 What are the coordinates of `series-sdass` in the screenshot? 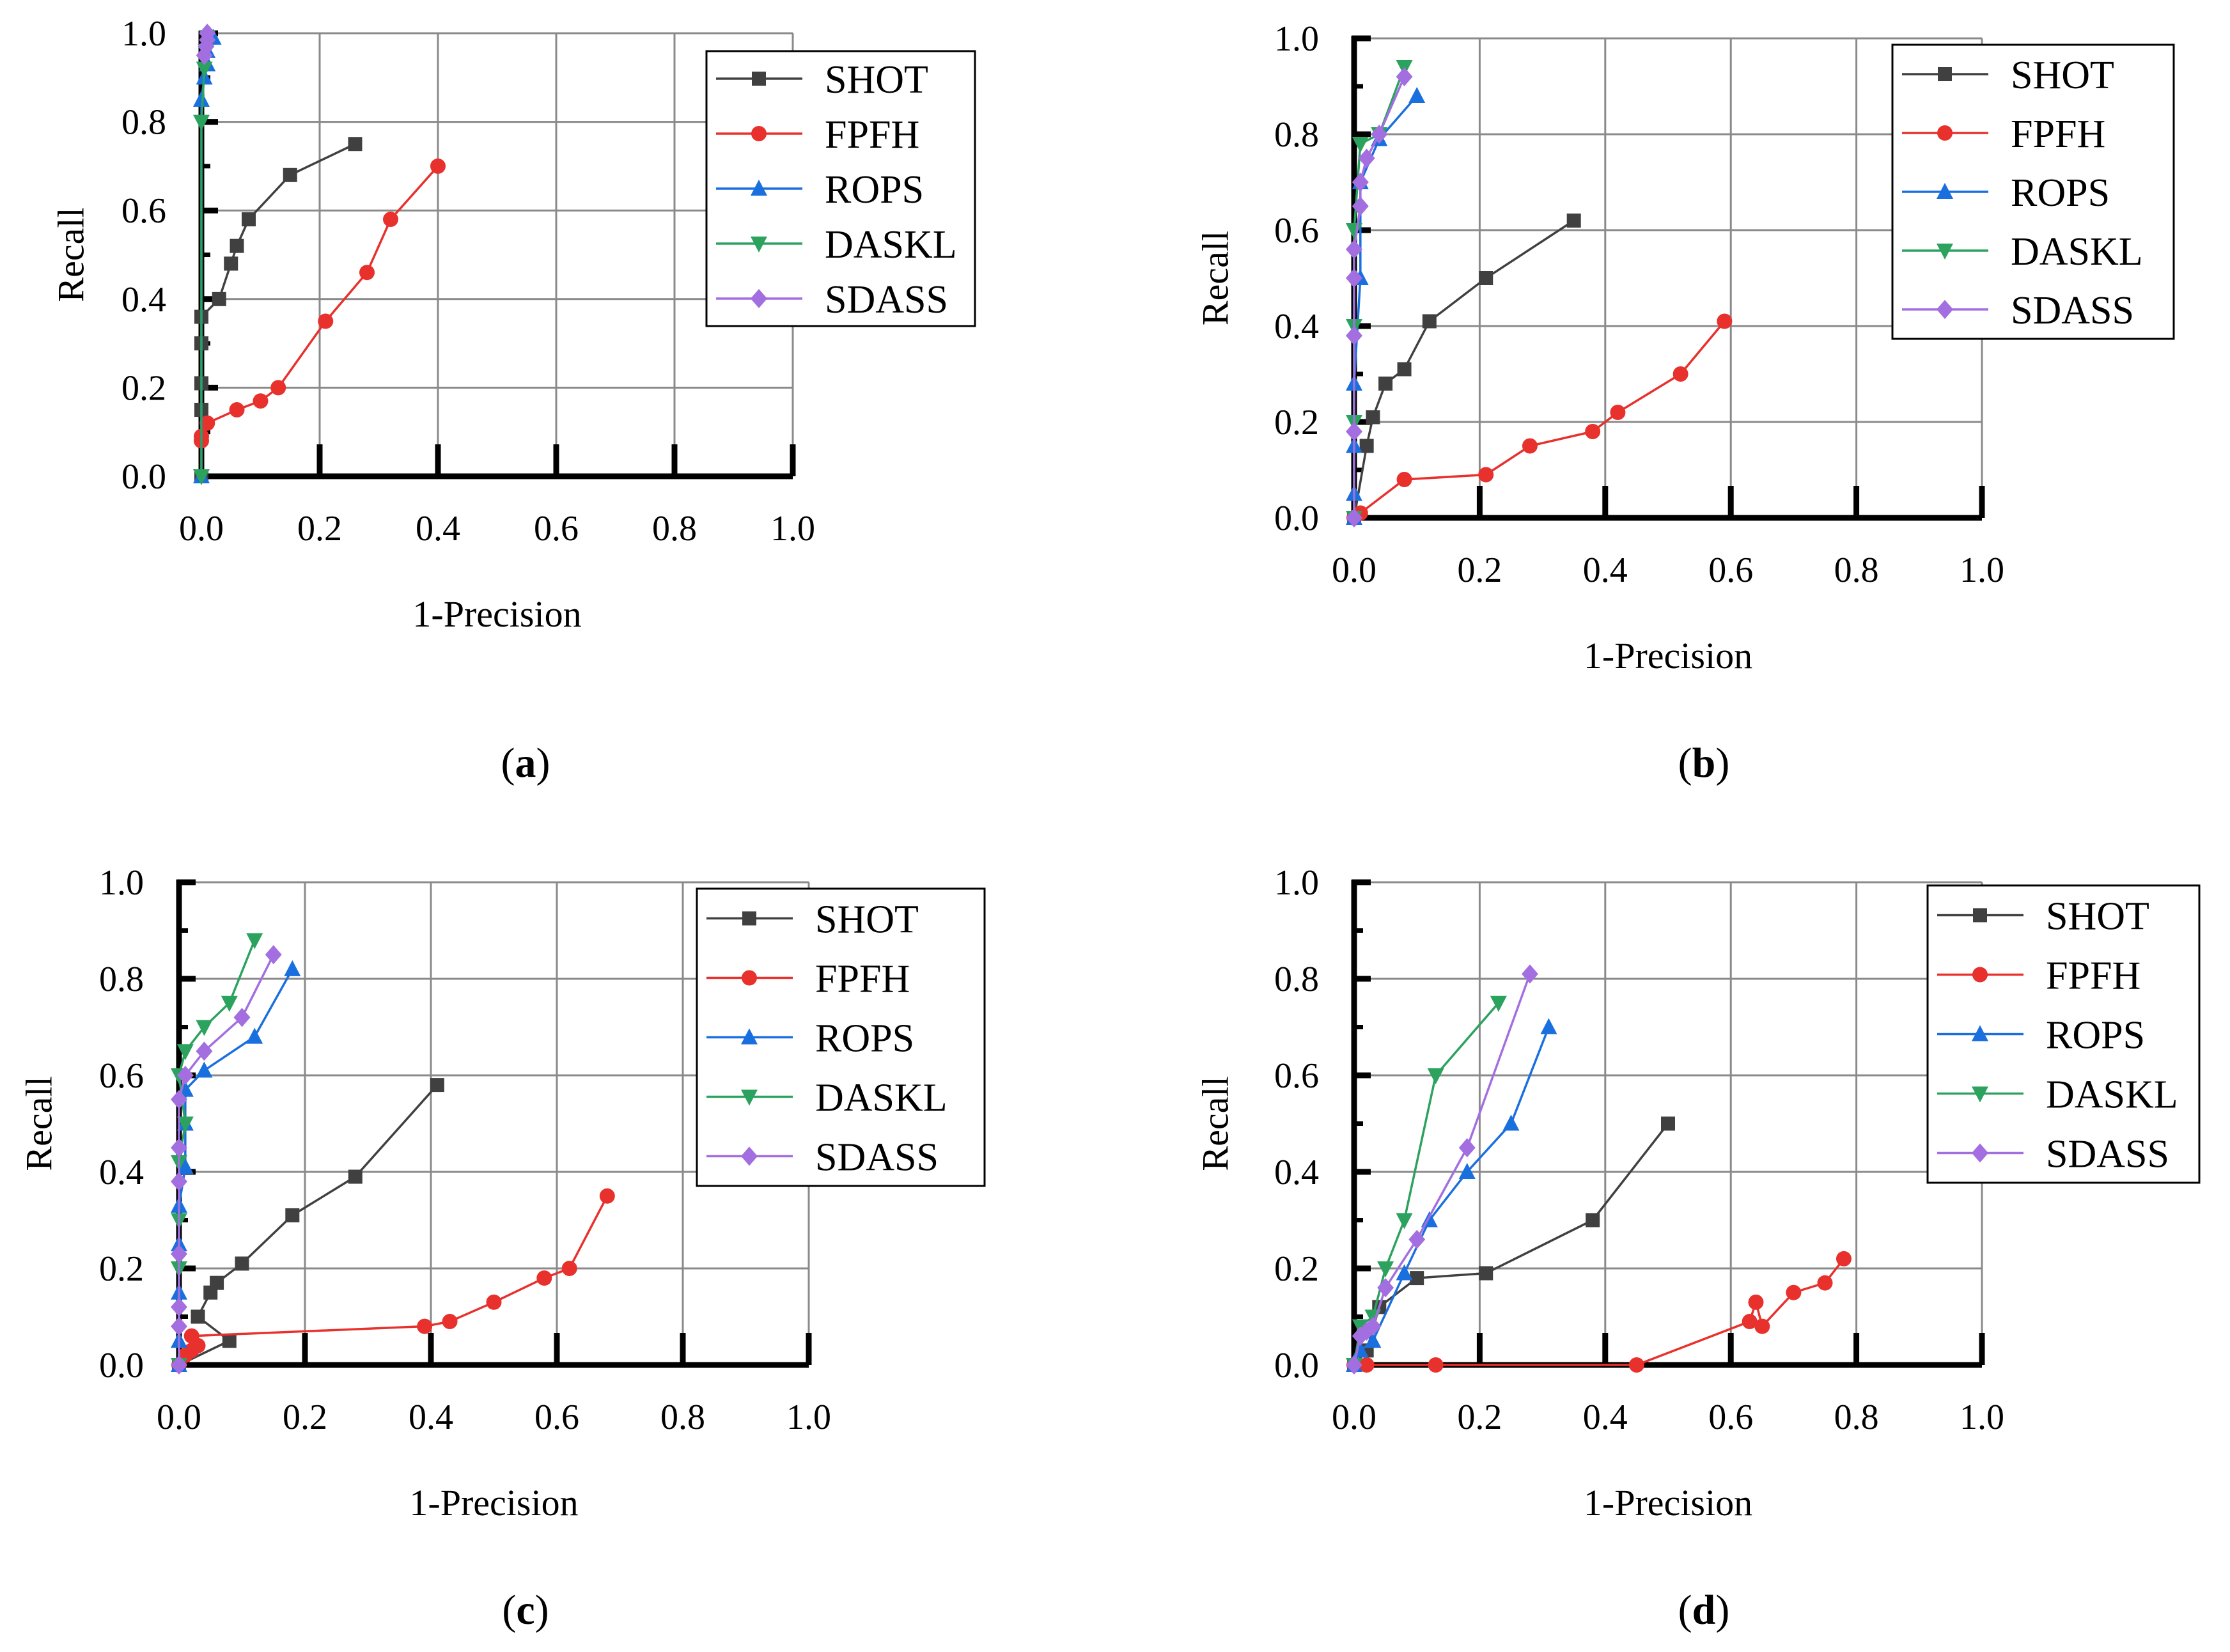 It's located at (226, 1160).